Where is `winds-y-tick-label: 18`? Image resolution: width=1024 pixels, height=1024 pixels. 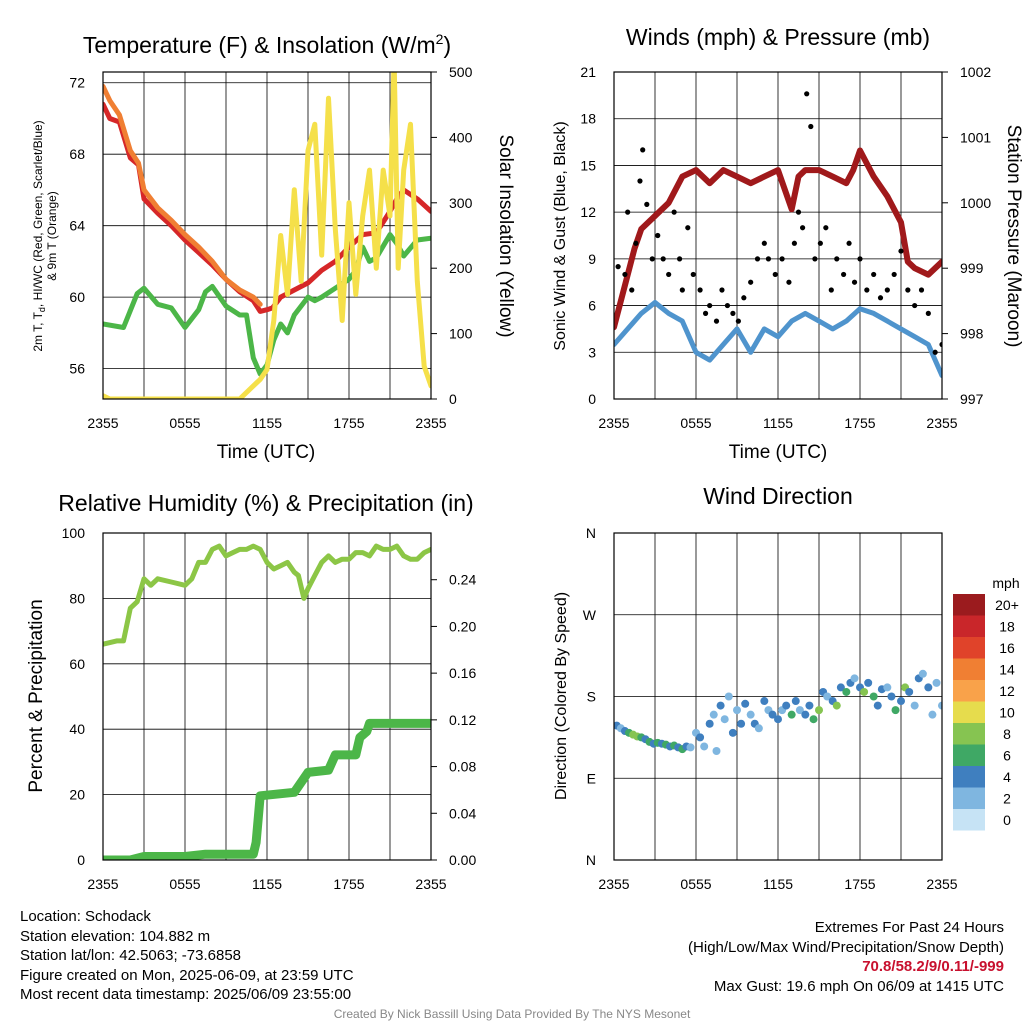 winds-y-tick-label: 18 is located at coordinates (588, 119).